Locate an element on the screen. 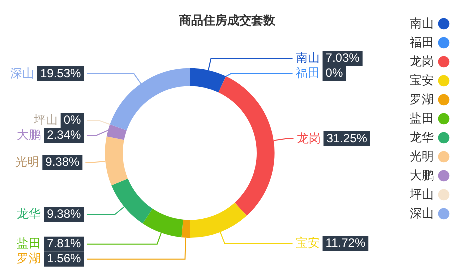 This screenshot has width=459, height=278. legend-label: 罗湖 is located at coordinates (422, 99).